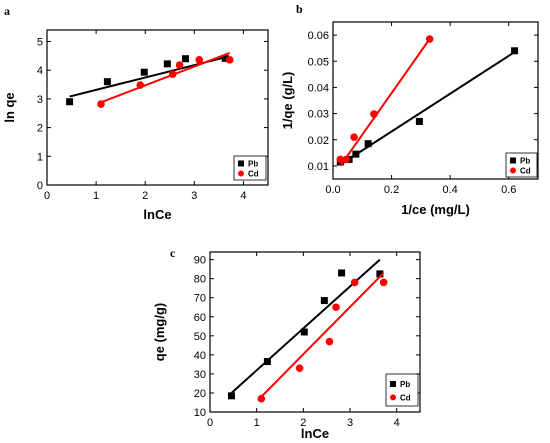 This screenshot has height=443, width=550. I want to click on panel-letter: c, so click(173, 253).